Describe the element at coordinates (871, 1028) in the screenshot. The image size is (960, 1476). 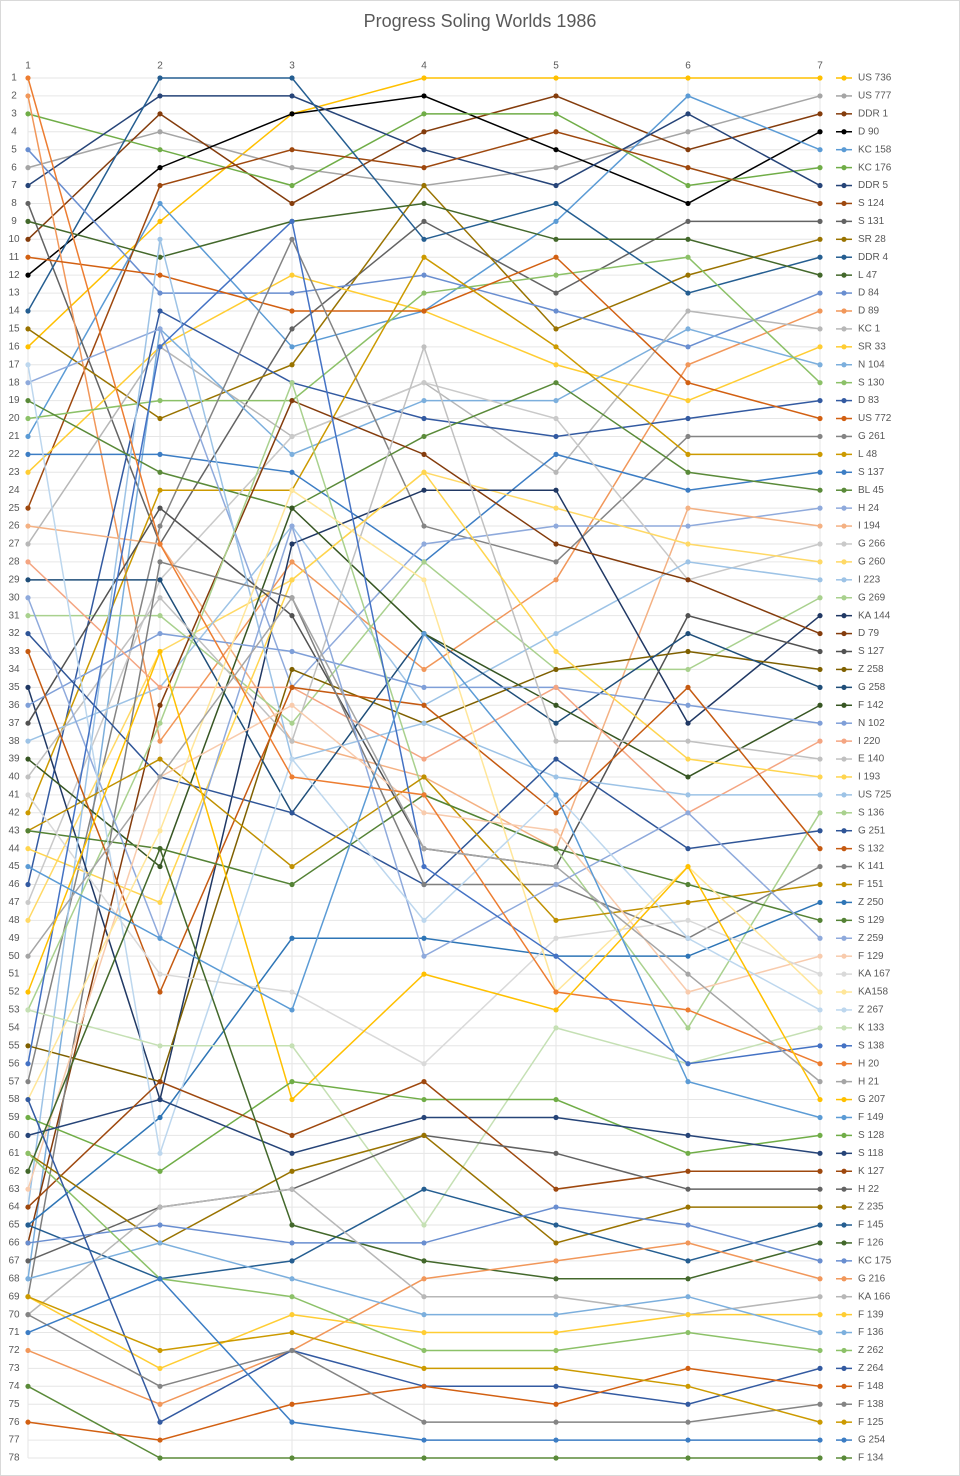
I see `legend-label: K 133` at that location.